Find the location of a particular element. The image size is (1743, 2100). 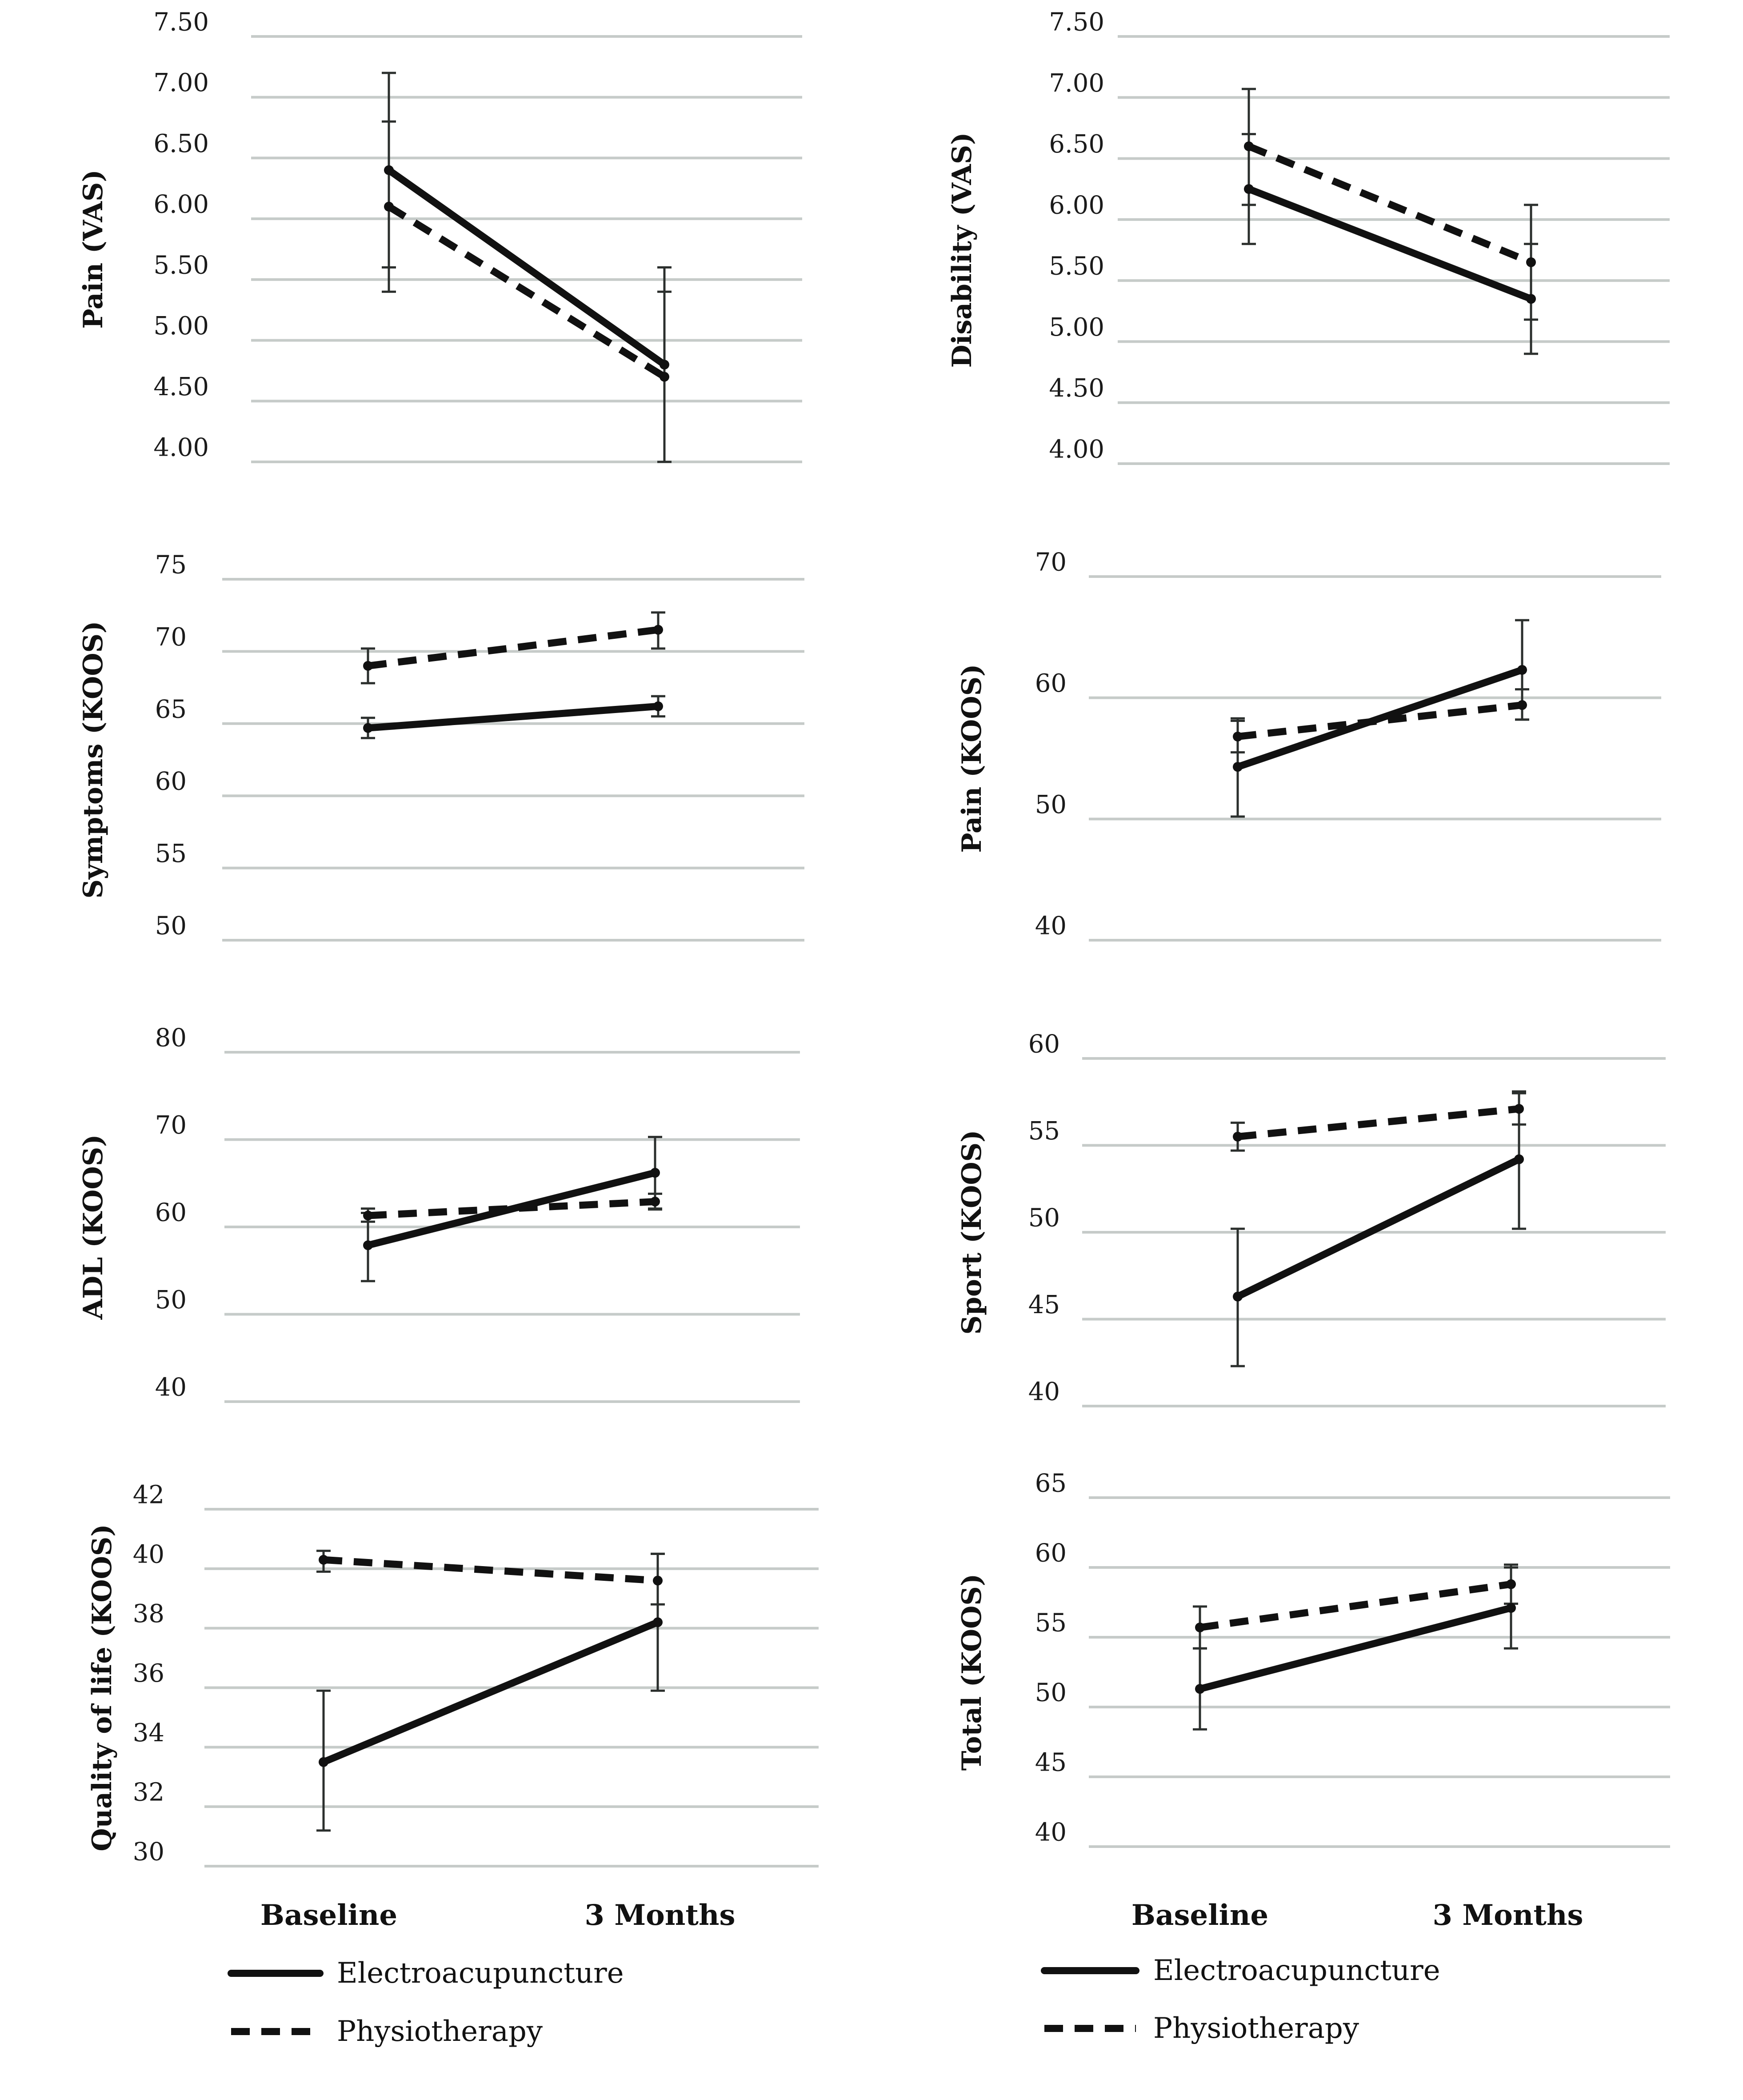

y-axis-label: Symptoms (KOOS) is located at coordinates (94, 760).